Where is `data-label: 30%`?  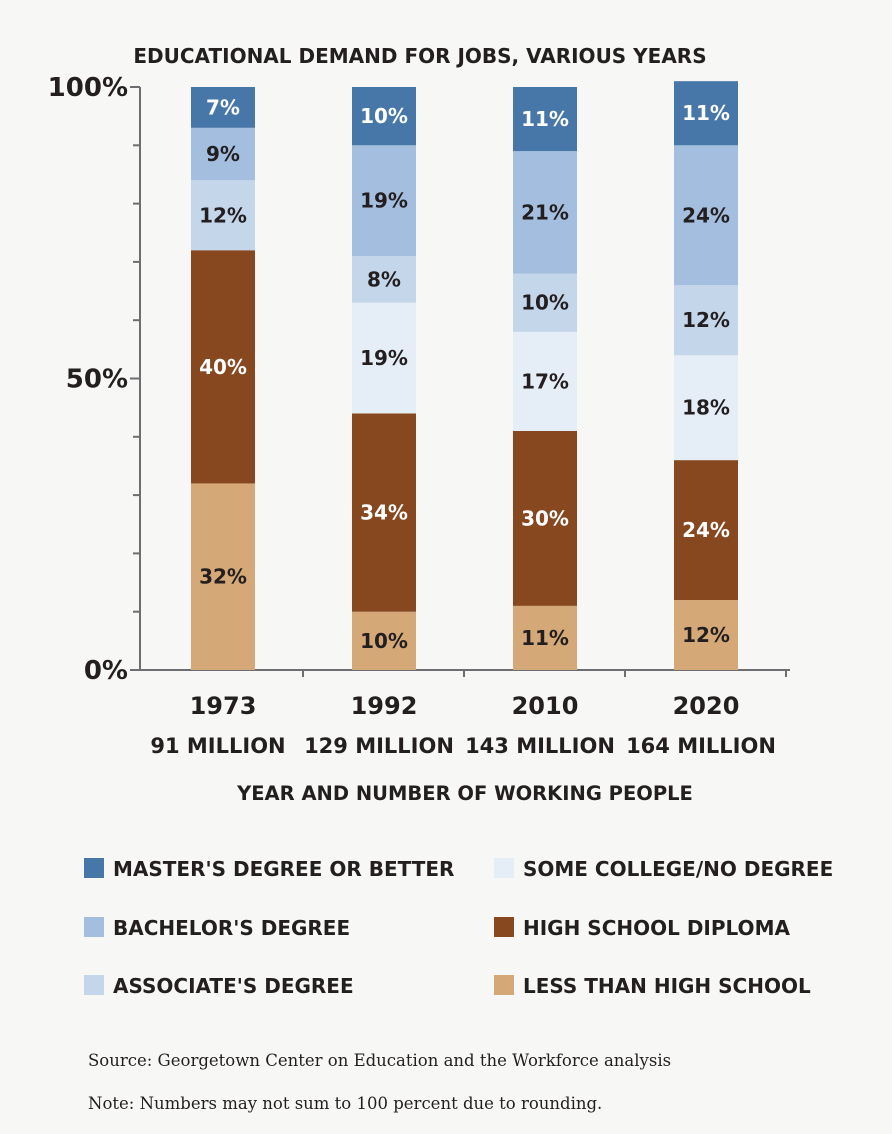 data-label: 30% is located at coordinates (545, 518).